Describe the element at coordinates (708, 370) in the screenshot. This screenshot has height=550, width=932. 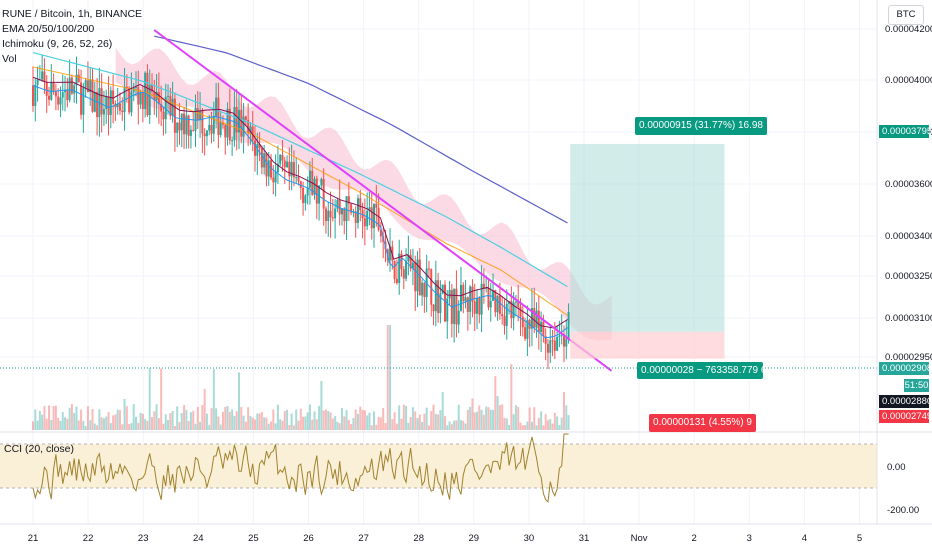
I see `position-entry-label: 0.00000028 ~ 763358.779 6.98` at that location.